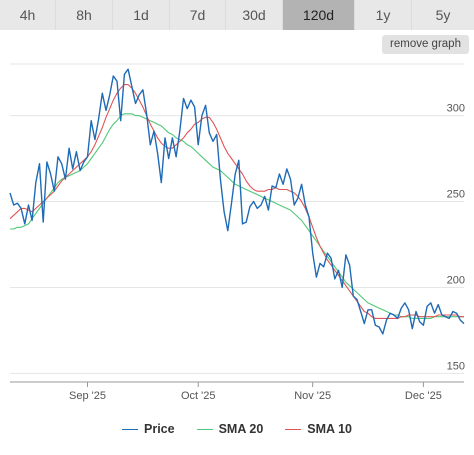  What do you see at coordinates (443, 15) in the screenshot?
I see `tab-5y: 5y` at bounding box center [443, 15].